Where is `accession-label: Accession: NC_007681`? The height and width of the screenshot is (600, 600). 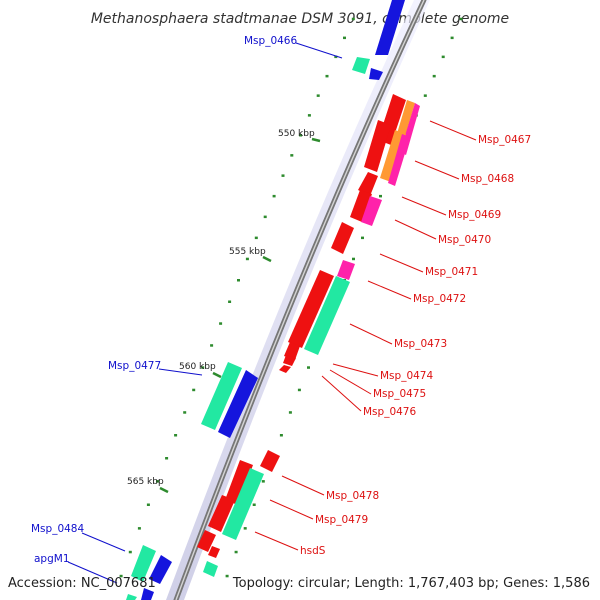
accession-label: Accession: NC_007681 is located at coordinates (82, 583).